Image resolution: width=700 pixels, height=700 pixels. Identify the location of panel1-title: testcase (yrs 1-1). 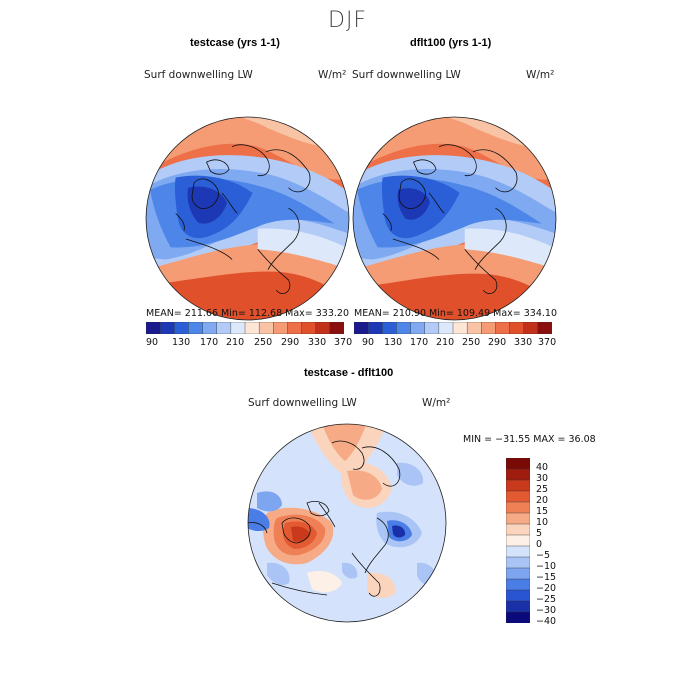
(235, 43).